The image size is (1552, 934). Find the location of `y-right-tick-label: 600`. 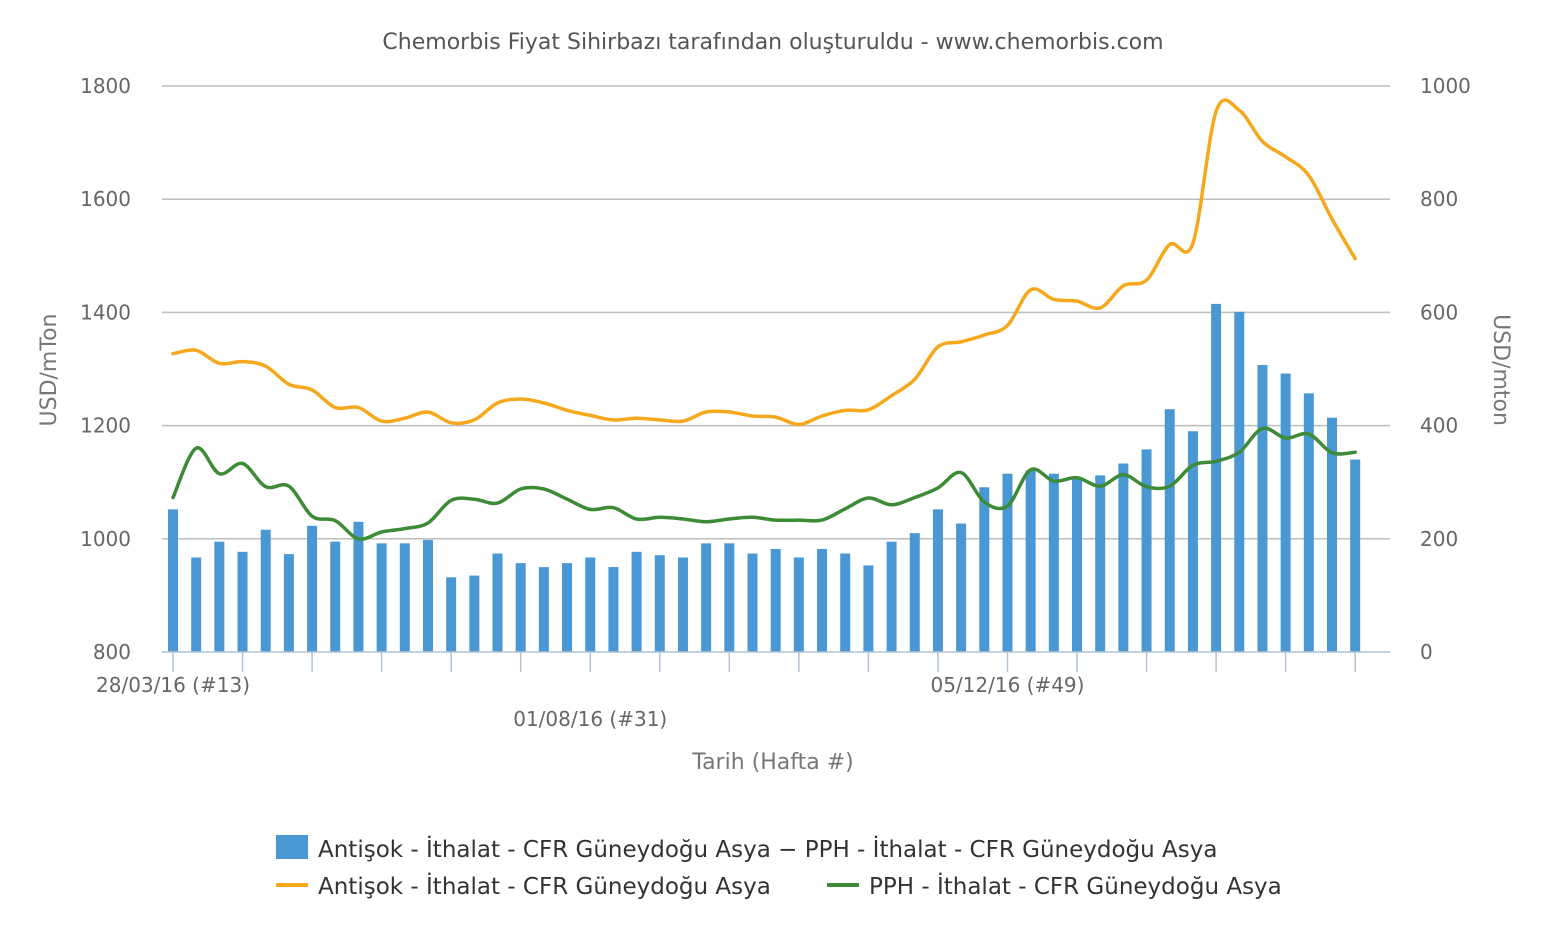

y-right-tick-label: 600 is located at coordinates (1439, 312).